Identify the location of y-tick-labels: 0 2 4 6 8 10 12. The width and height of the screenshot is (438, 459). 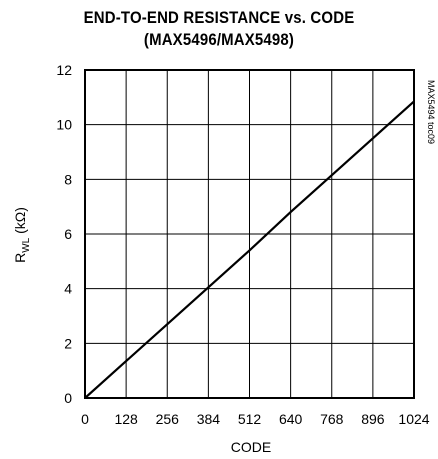
(64, 234).